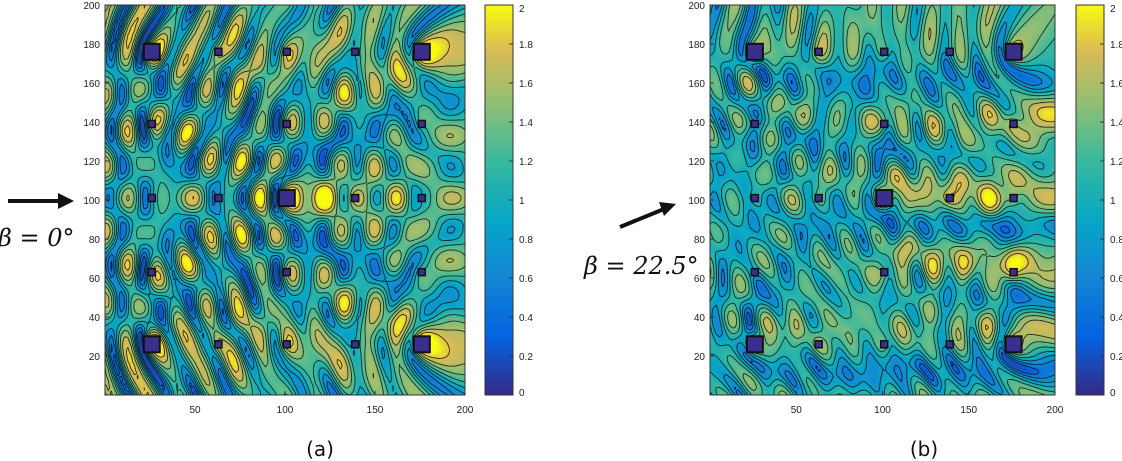 The height and width of the screenshot is (461, 1122). I want to click on colorbar-ticks-b: 0 0.2 0.4 0.6 0.8 1 1.2 1.4 1.6 1.8 2, so click(1111, 201).